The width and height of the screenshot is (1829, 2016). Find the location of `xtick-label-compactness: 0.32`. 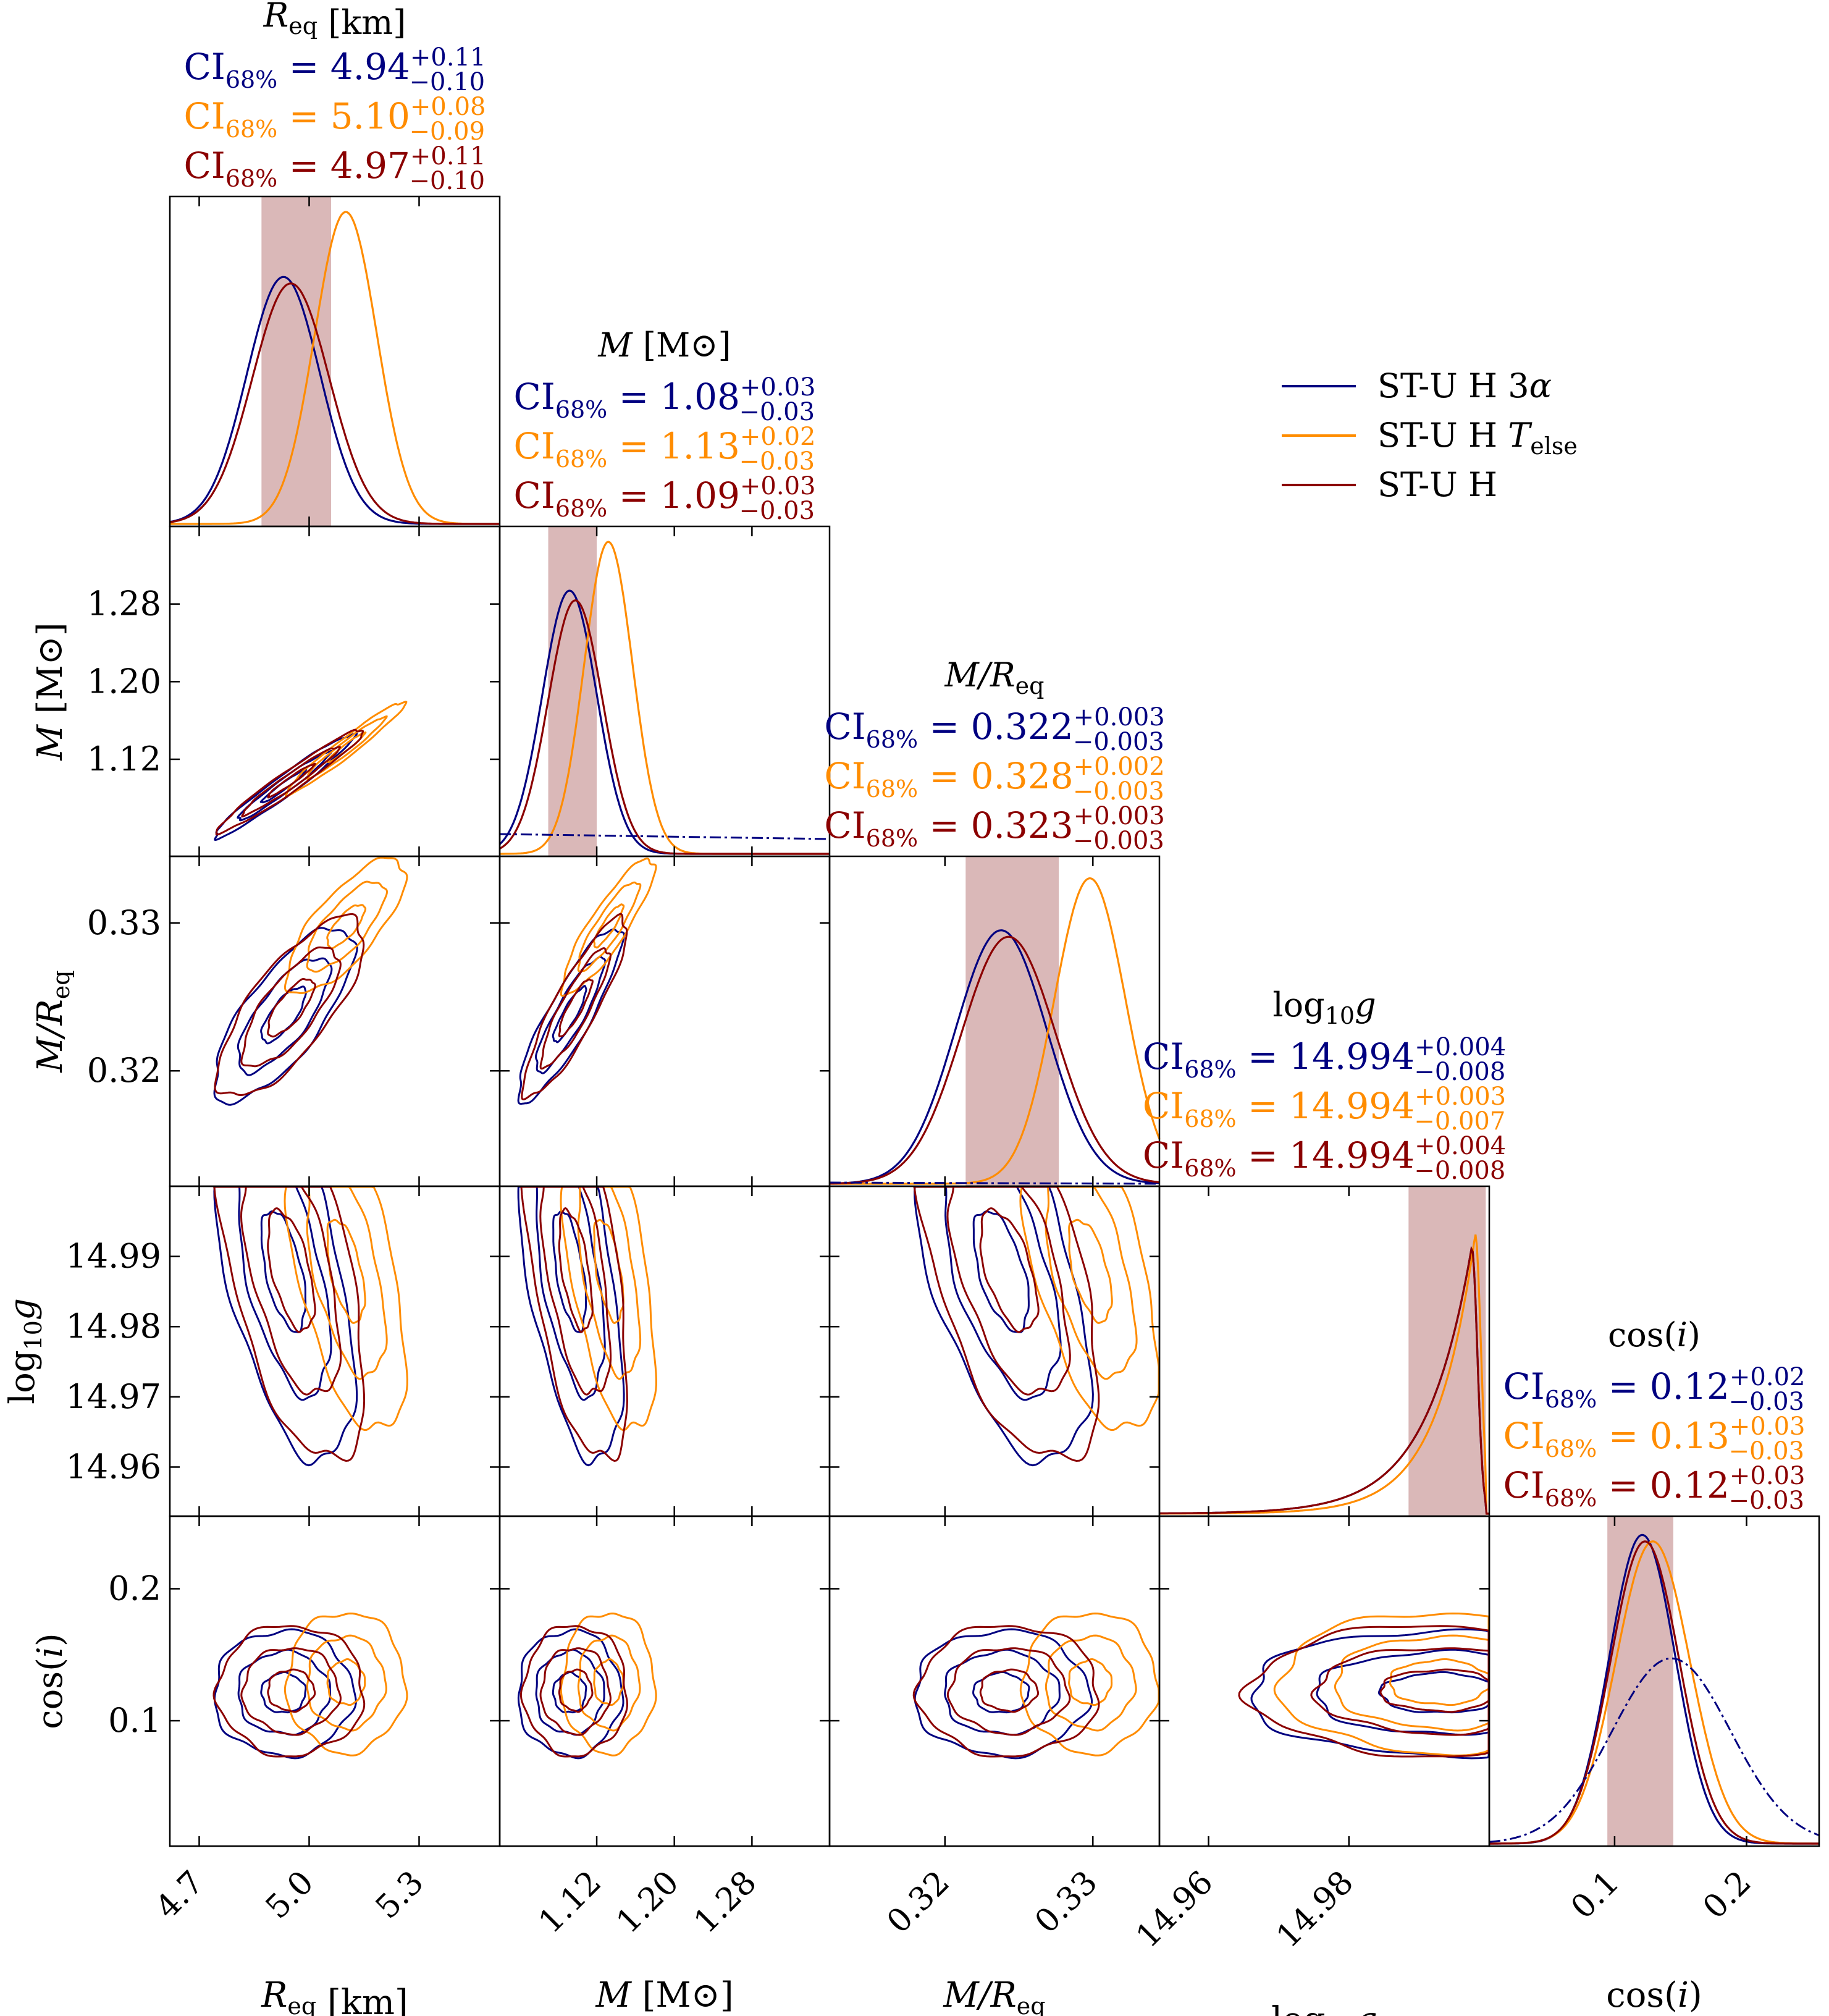

xtick-label-compactness: 0.32 is located at coordinates (918, 1902).